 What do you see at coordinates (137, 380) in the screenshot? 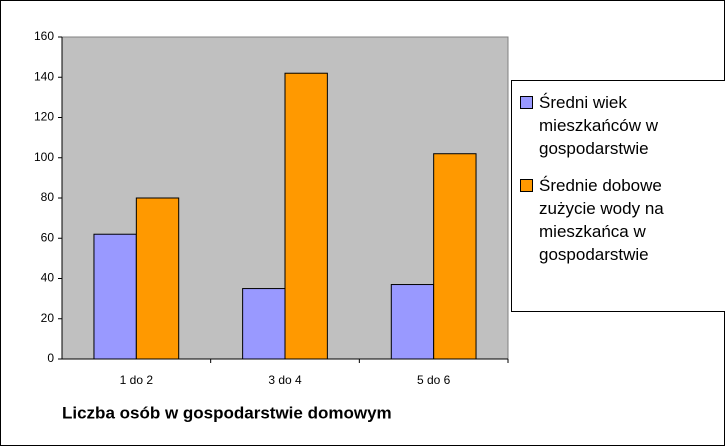
I see `x-tick-label: 1 do 2` at bounding box center [137, 380].